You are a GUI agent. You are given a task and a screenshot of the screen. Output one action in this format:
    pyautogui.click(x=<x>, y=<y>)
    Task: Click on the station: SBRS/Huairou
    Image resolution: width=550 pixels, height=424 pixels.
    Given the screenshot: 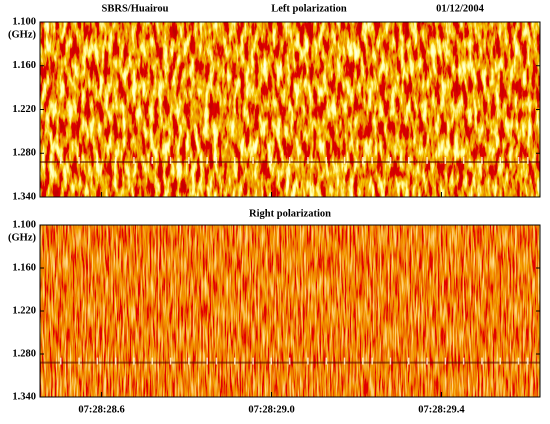 What is the action you would take?
    pyautogui.click(x=135, y=8)
    